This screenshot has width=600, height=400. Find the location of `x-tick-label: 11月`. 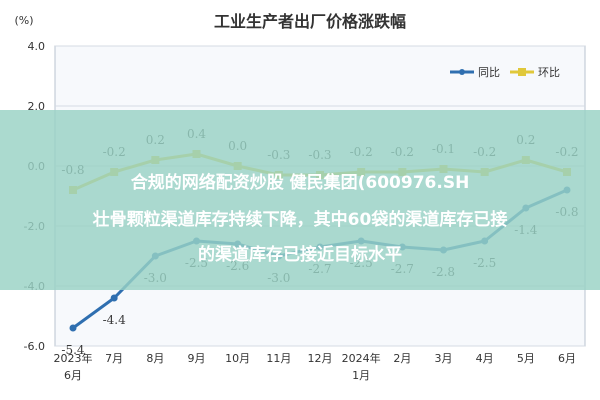

x-tick-label: 11月 is located at coordinates (278, 358).